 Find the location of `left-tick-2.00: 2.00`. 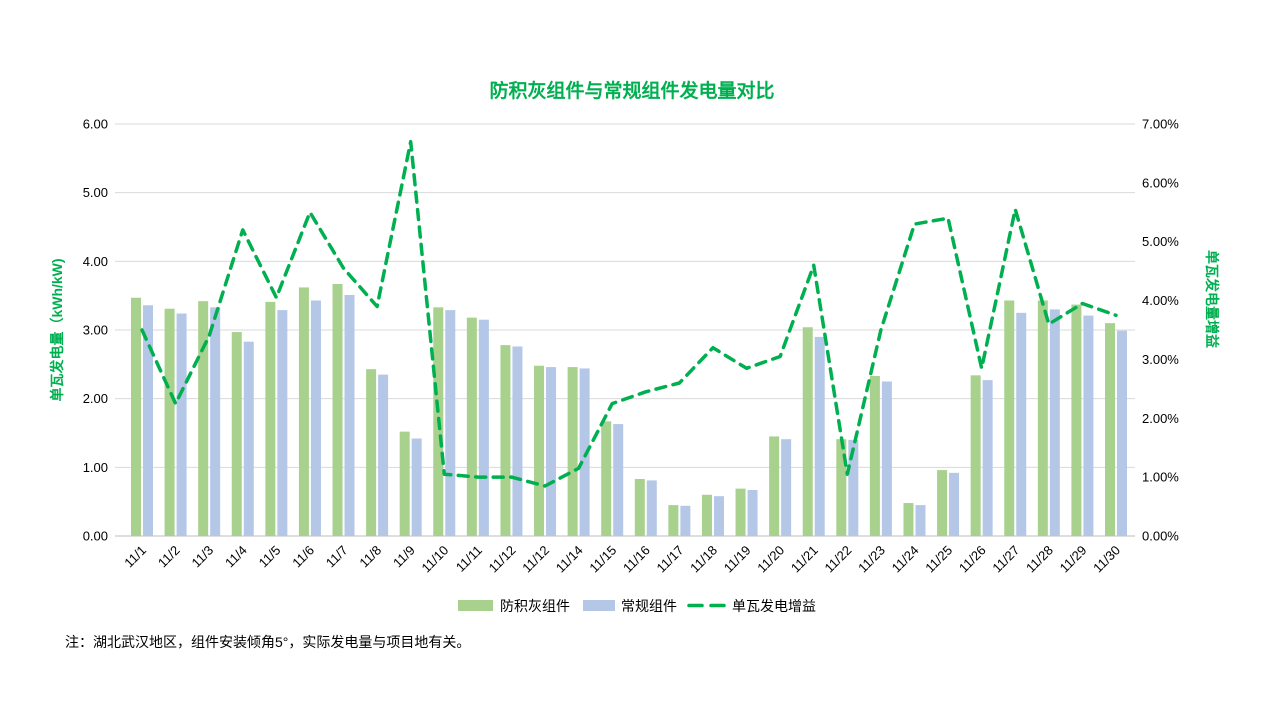

left-tick-2.00: 2.00 is located at coordinates (95, 398).